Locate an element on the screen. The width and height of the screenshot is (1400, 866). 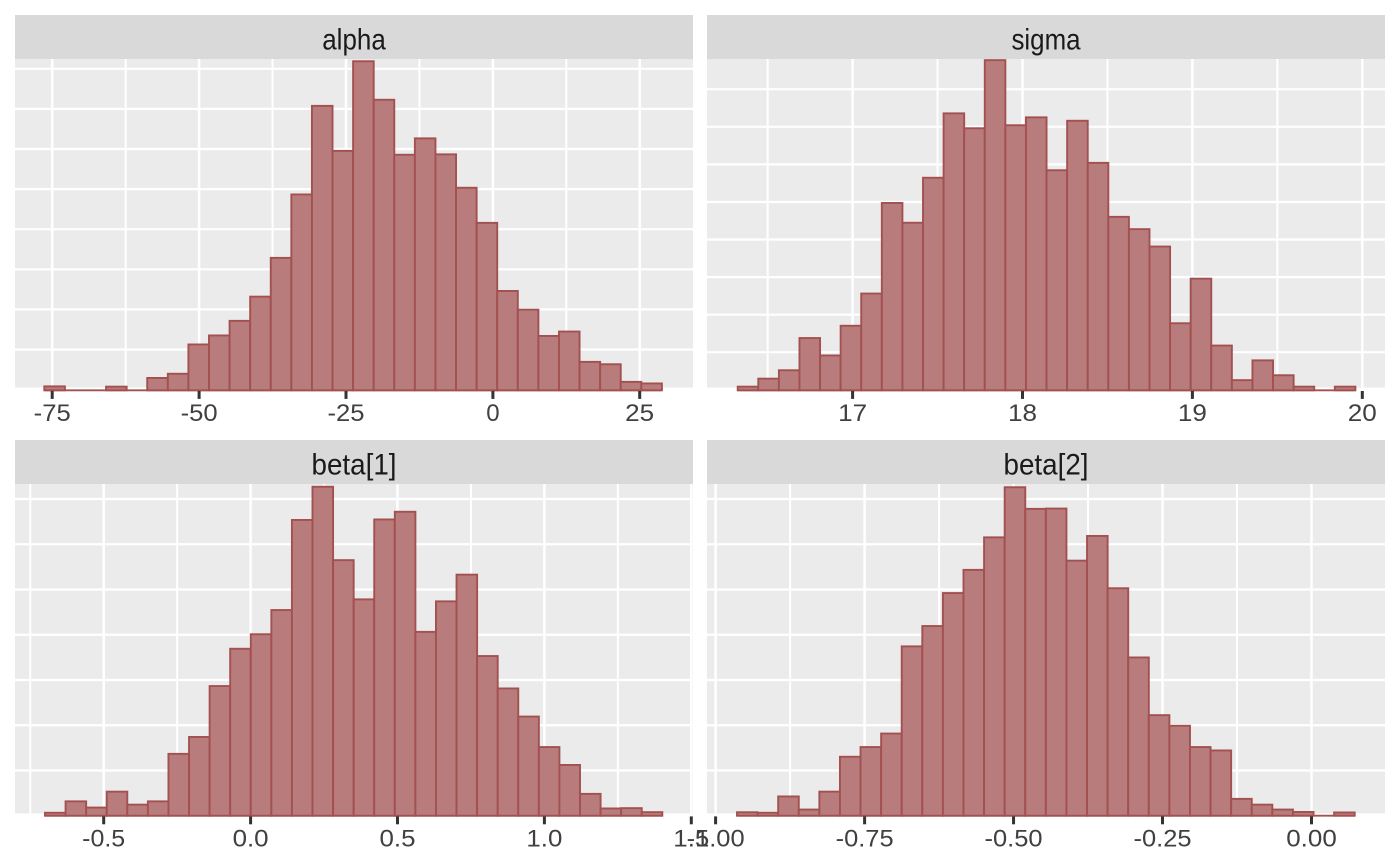
svg-text: 0.00 is located at coordinates (1311, 839).